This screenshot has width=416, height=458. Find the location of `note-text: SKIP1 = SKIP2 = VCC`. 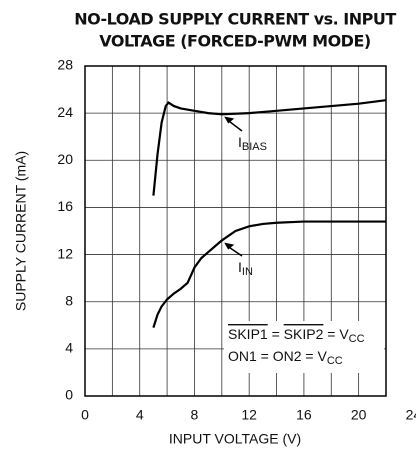

note-text: SKIP1 = SKIP2 = VCC is located at coordinates (296, 335).